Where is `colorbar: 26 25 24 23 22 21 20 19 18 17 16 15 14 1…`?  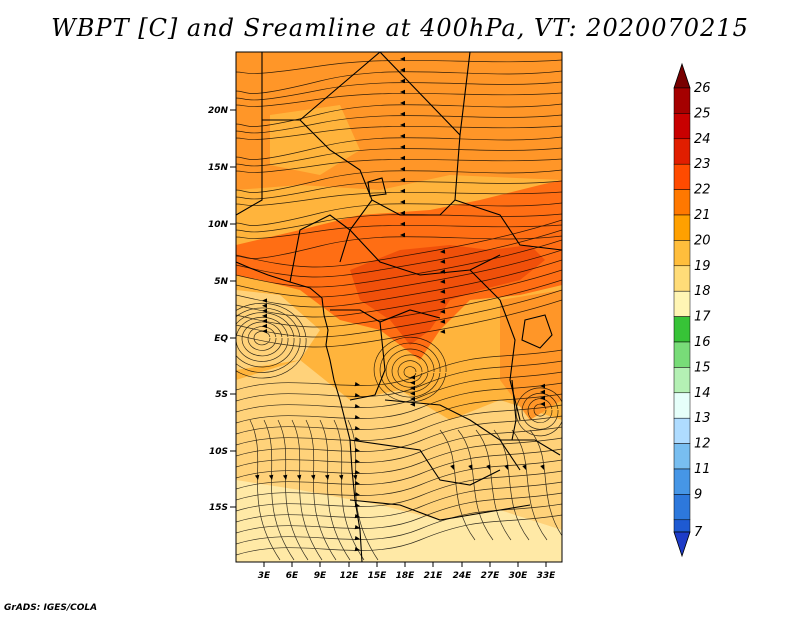
colorbar: 26 25 24 23 22 21 20 19 18 17 16 15 14 1… is located at coordinates (692, 310).